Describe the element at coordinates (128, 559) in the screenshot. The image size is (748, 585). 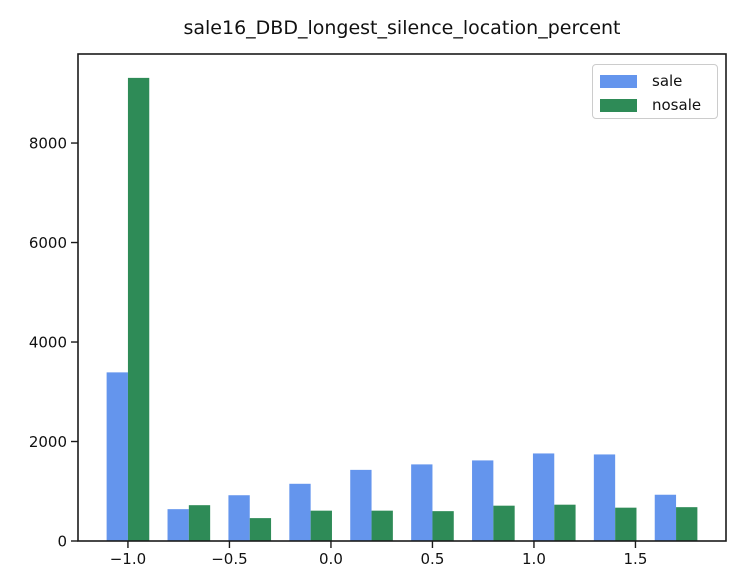
I see `x-tick-label-−1.0: −1.0` at that location.